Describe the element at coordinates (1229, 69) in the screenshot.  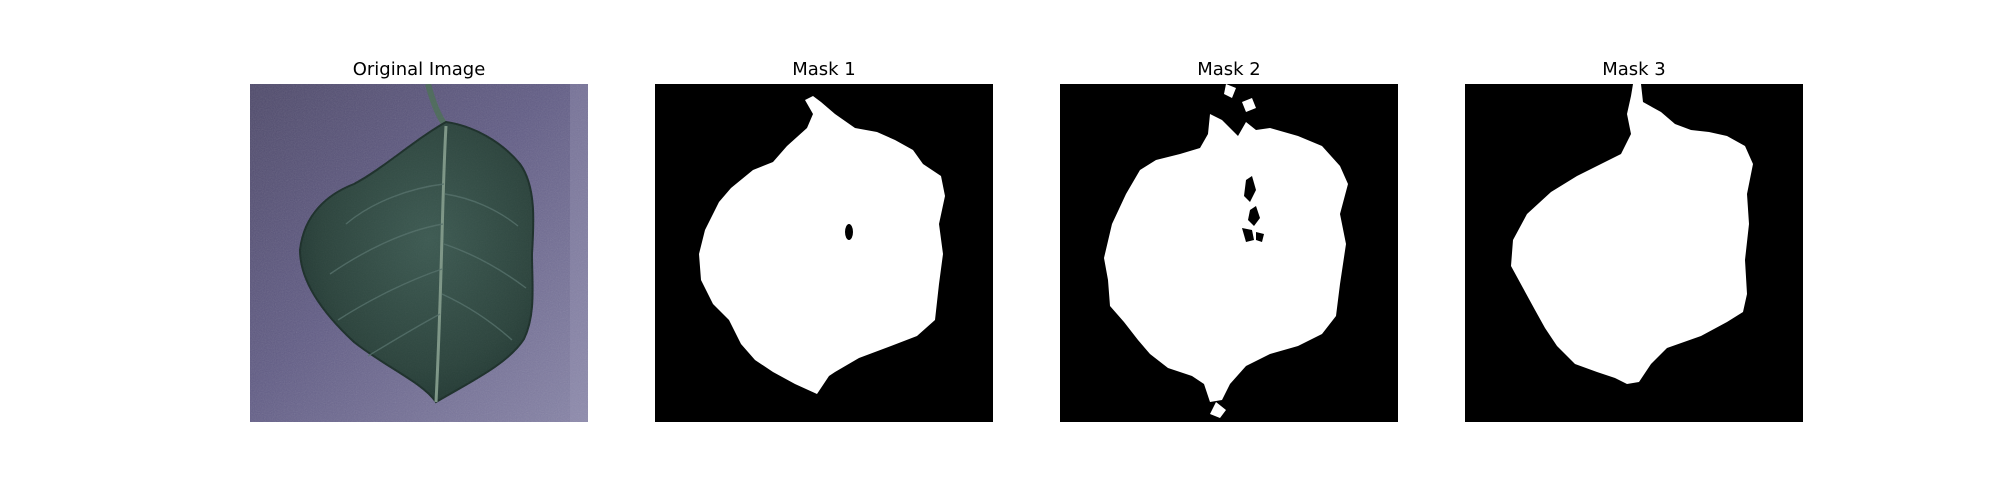
I see `panel-title-mask-2: Mask 2` at that location.